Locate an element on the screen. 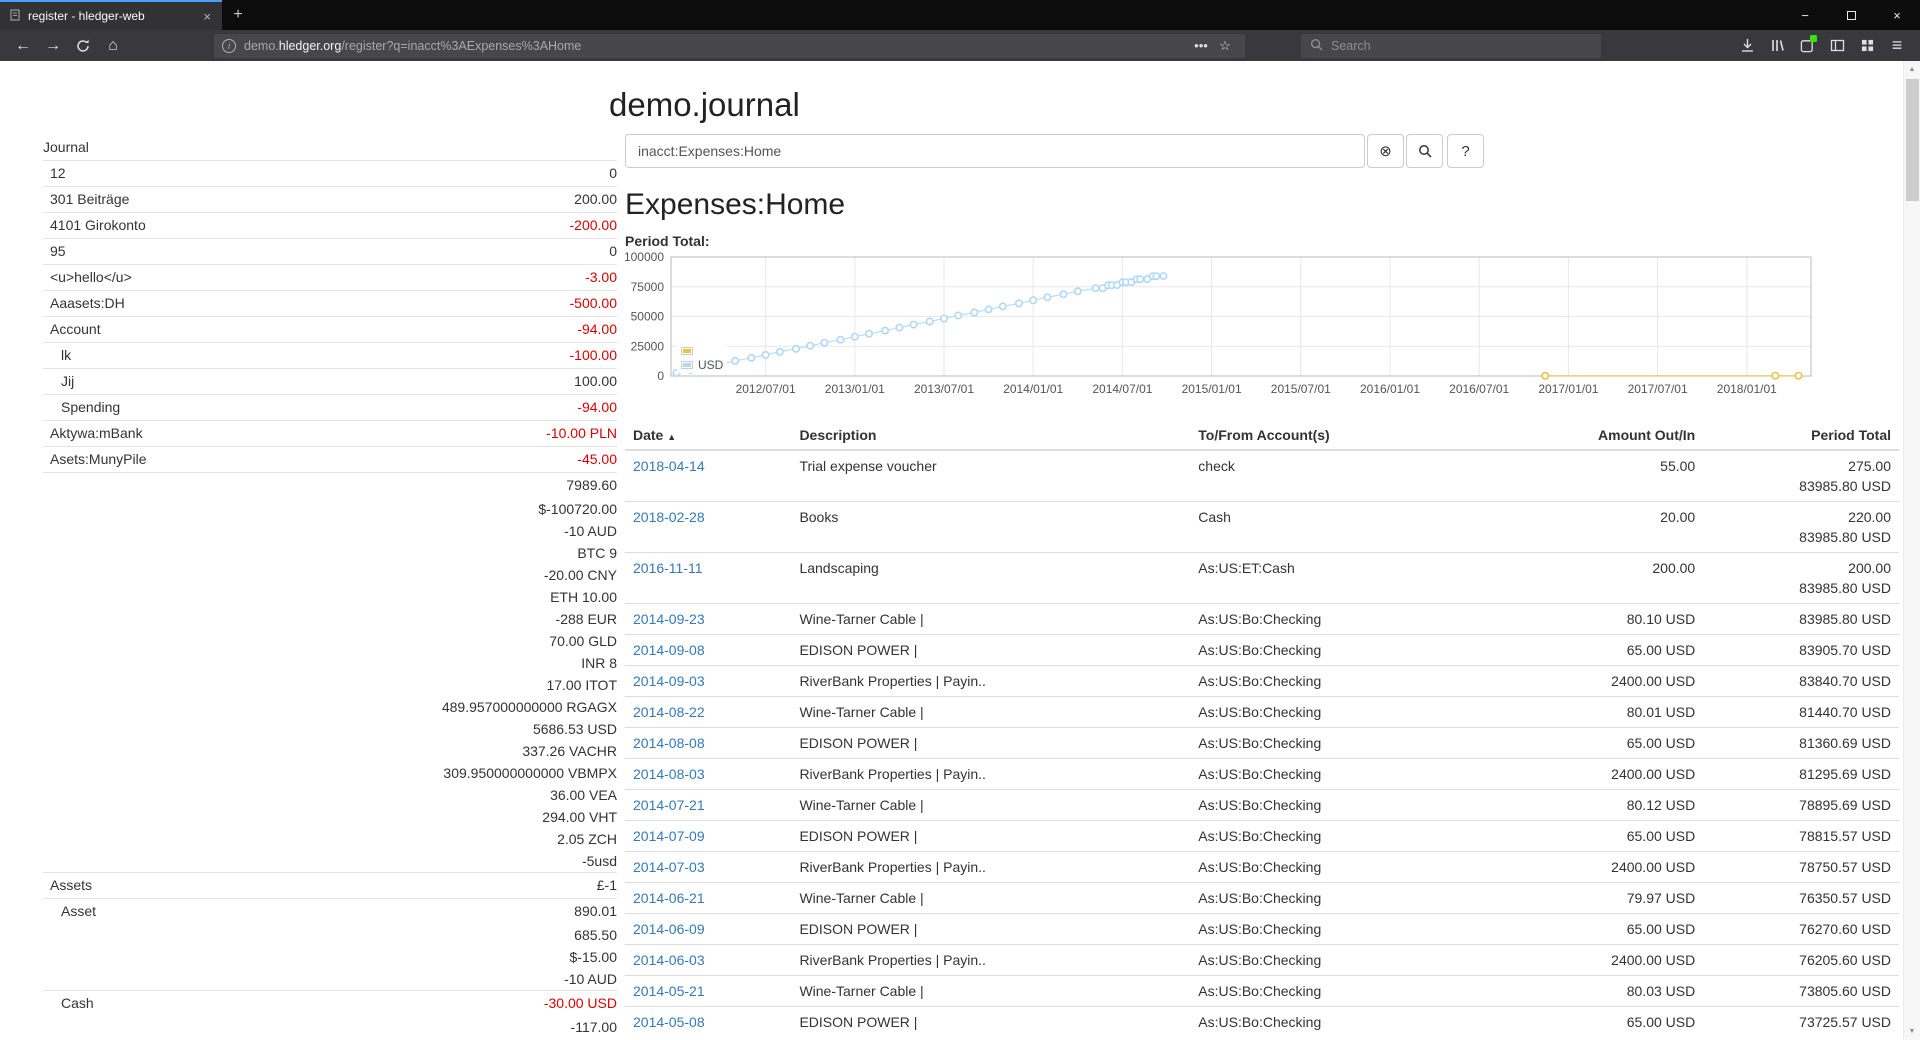 This screenshot has width=1920, height=1040. help-button: ? is located at coordinates (1465, 151).